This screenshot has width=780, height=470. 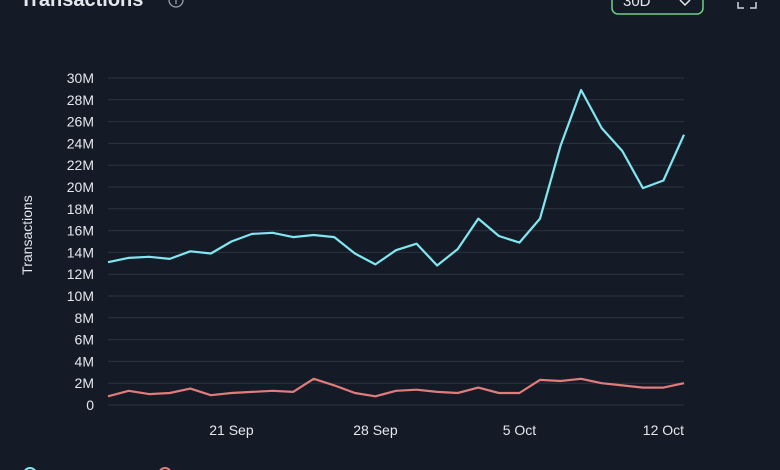 What do you see at coordinates (84, 318) in the screenshot?
I see `y-tick-label: 8M` at bounding box center [84, 318].